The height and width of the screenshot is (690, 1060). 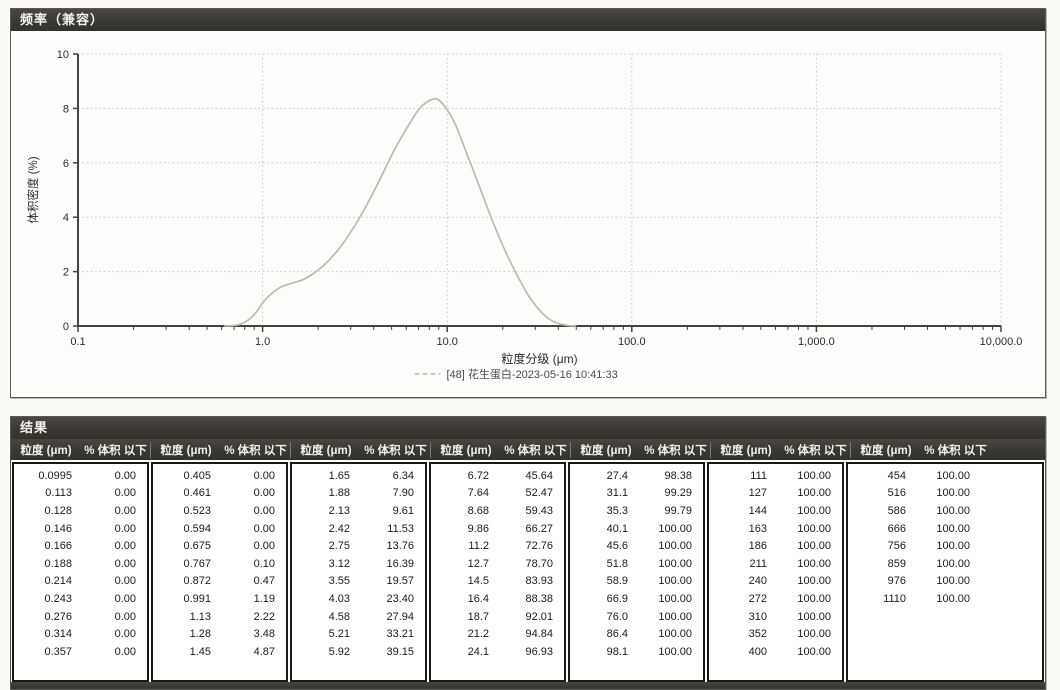 What do you see at coordinates (58, 546) in the screenshot?
I see `size-value: 0.166` at bounding box center [58, 546].